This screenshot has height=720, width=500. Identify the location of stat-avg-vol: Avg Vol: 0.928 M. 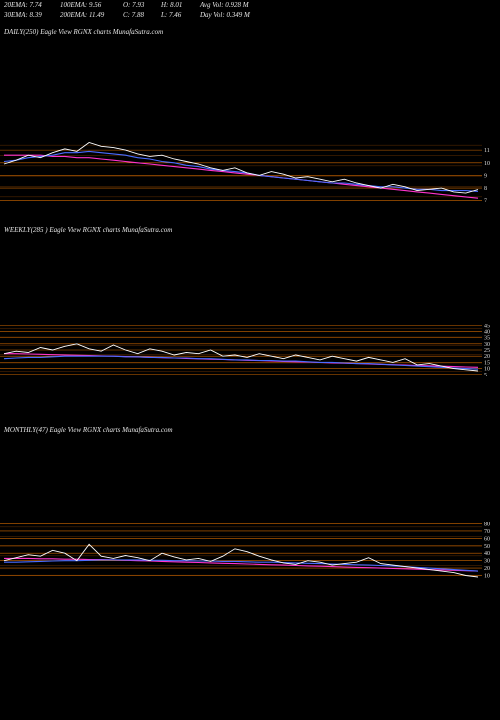
(224, 5).